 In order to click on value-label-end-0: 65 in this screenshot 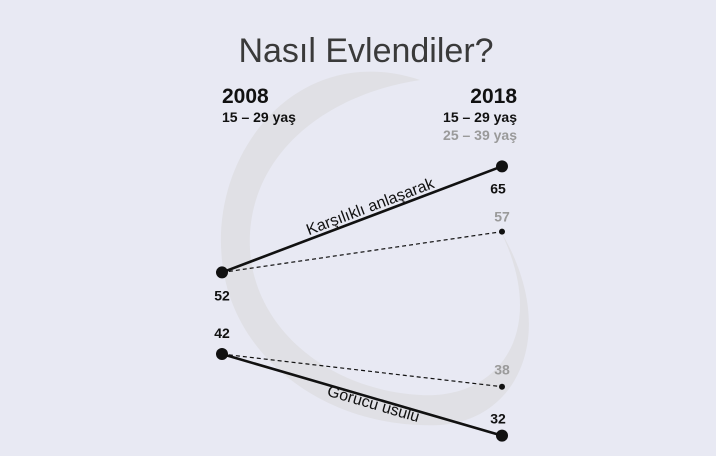, I will do `click(498, 188)`.